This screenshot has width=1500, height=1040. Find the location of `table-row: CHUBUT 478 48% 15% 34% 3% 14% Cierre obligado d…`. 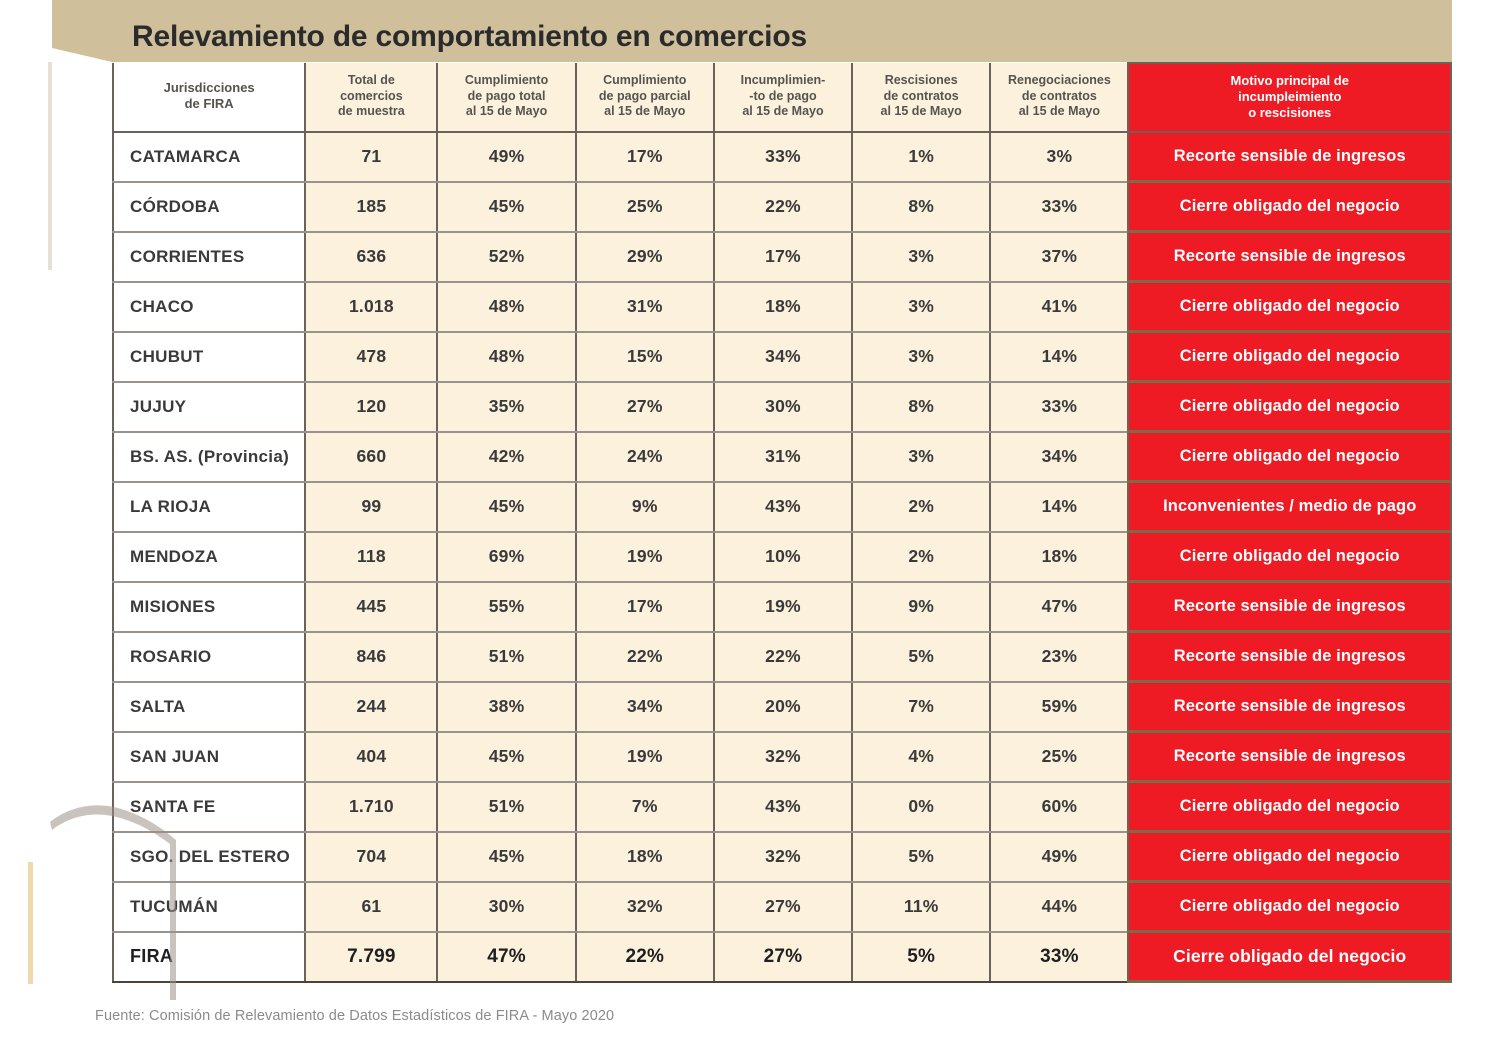

table-row: CHUBUT 478 48% 15% 34% 3% 14% Cierre obligado d… is located at coordinates (781, 357).